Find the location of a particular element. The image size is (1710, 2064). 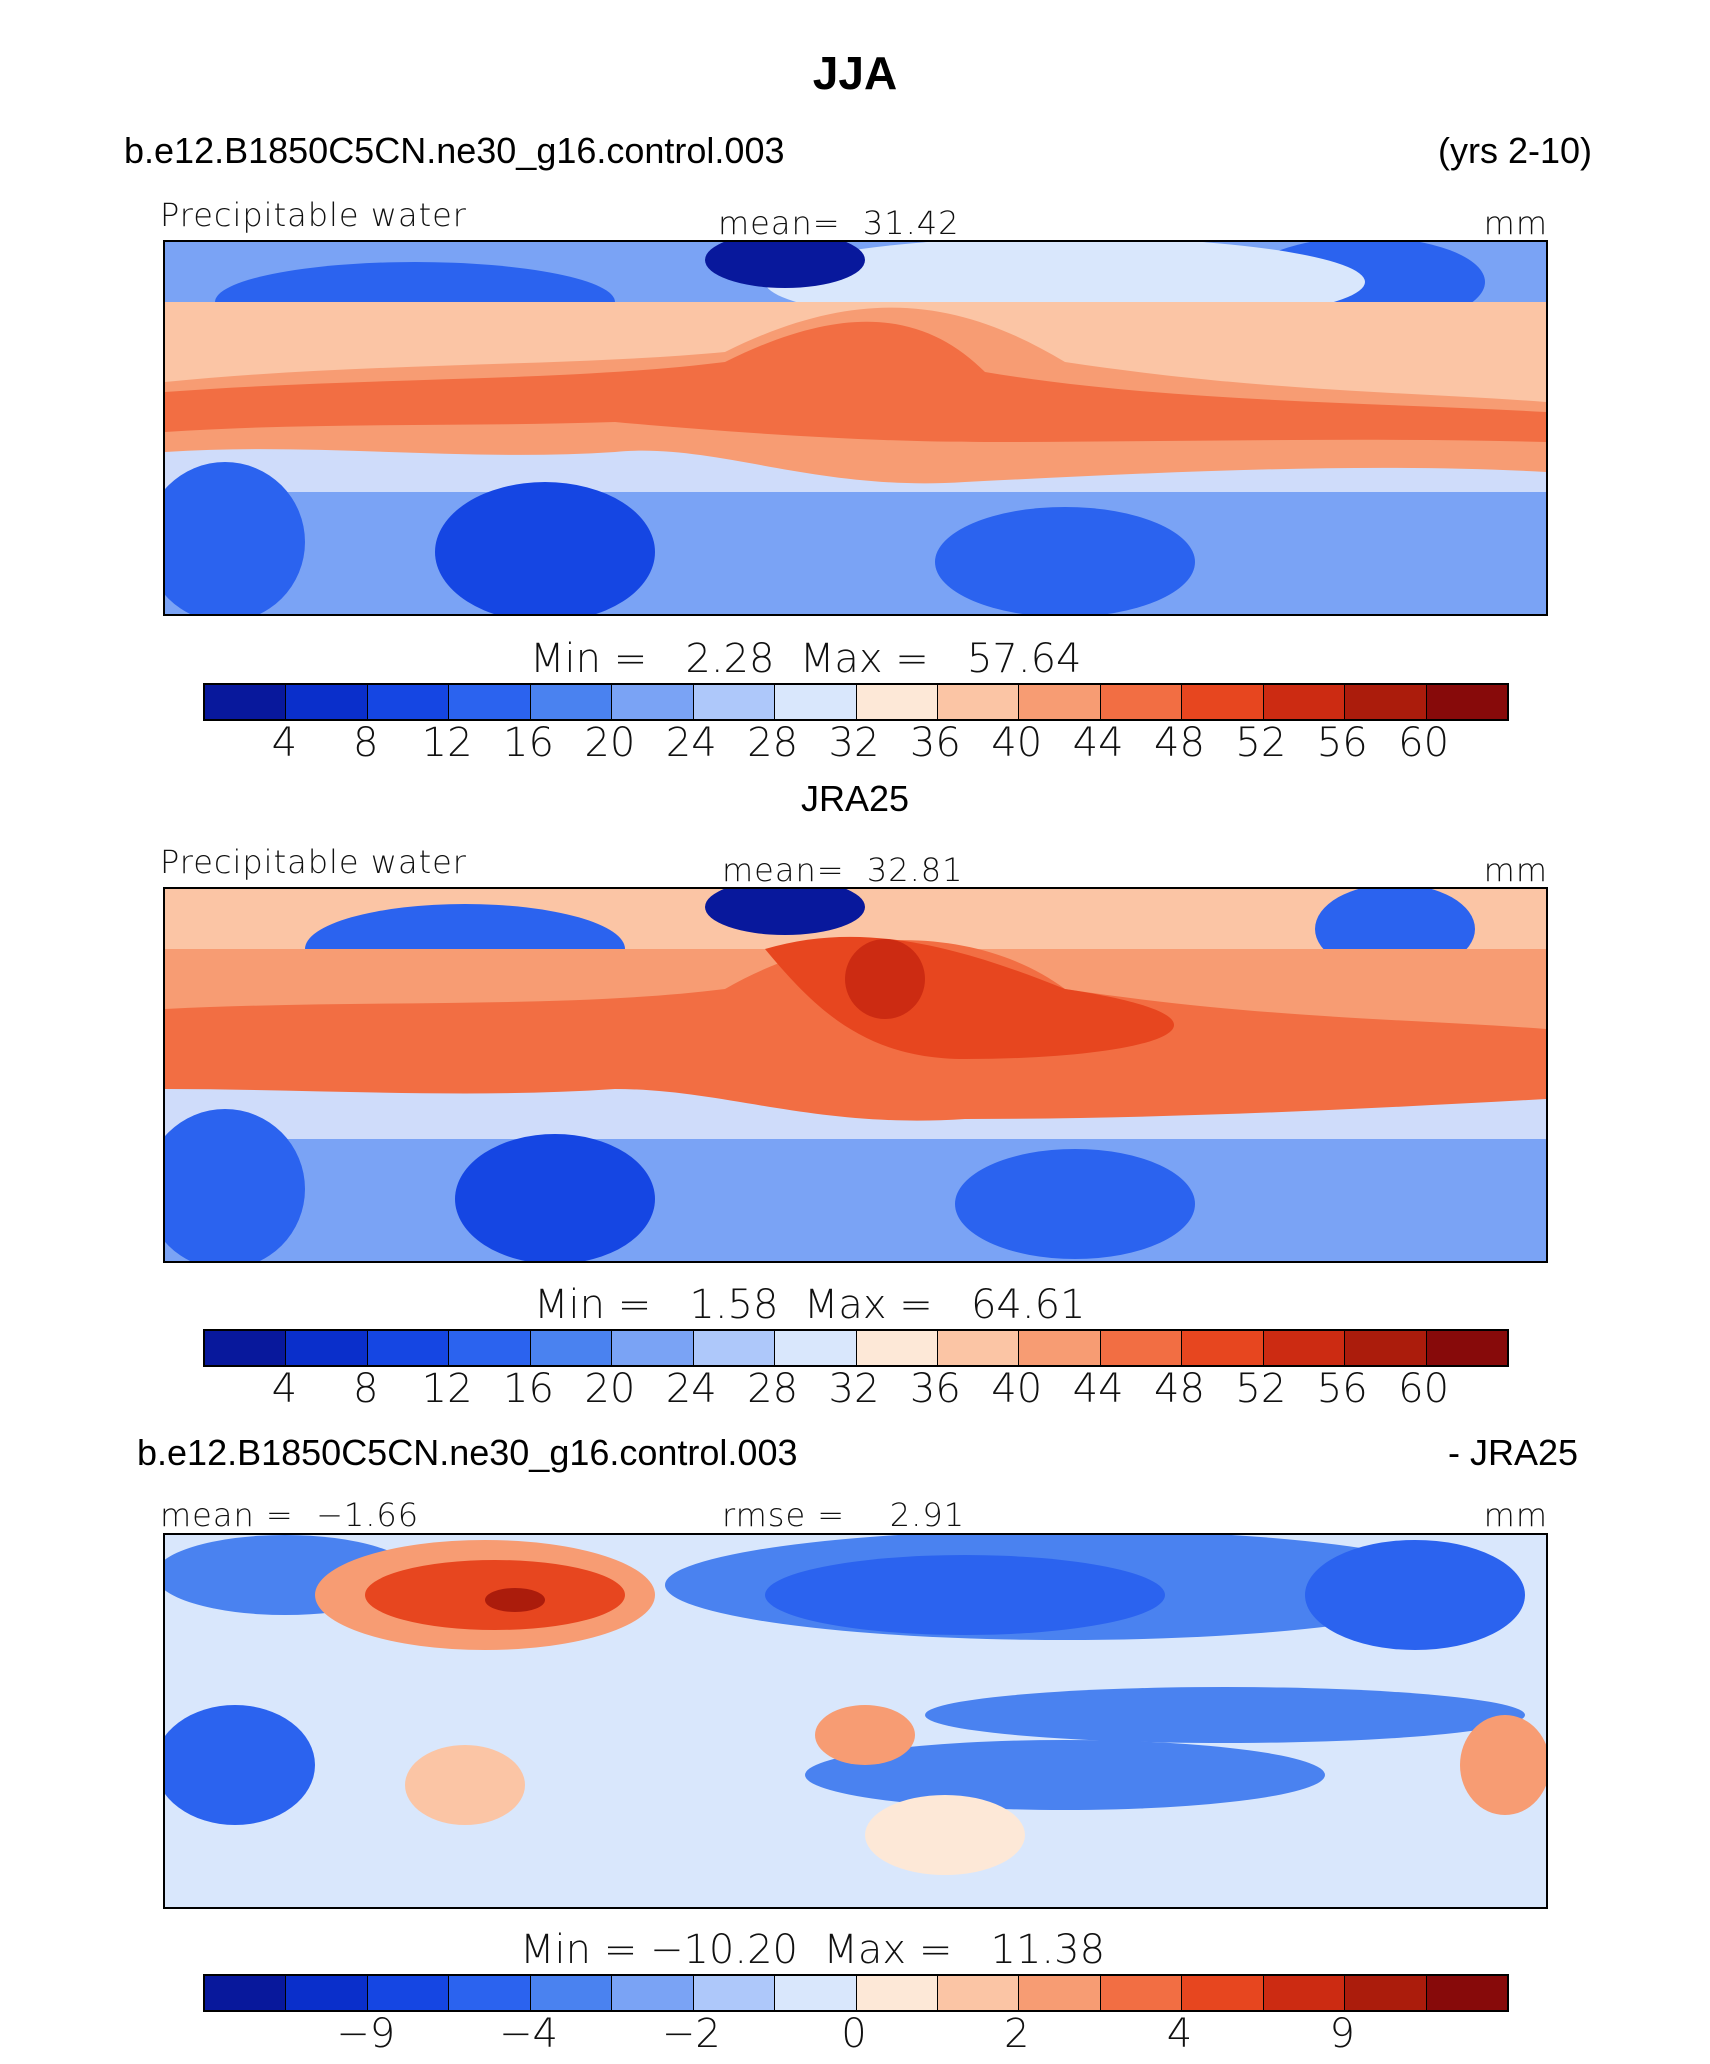

panel3-min-value: −10.20 is located at coordinates (723, 1950).